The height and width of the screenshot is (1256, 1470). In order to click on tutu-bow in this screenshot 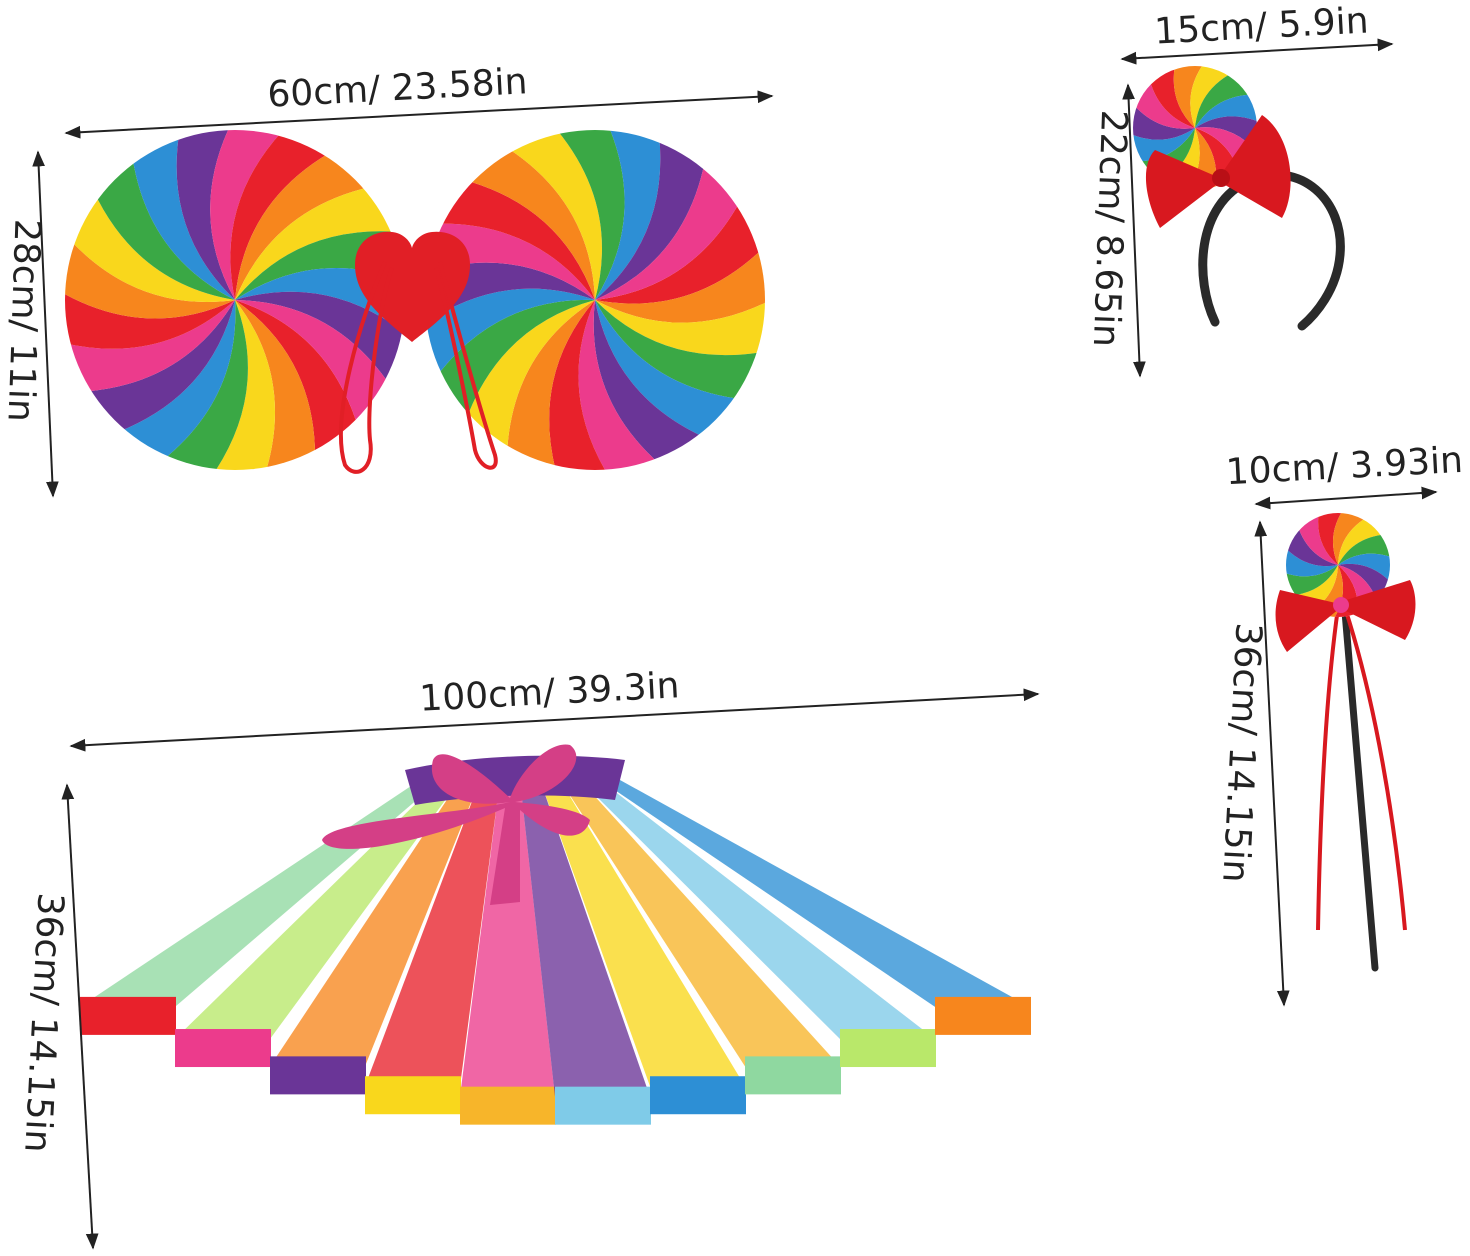, I will do `click(456, 824)`.